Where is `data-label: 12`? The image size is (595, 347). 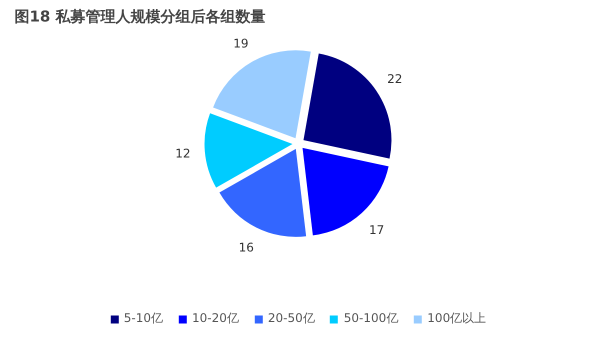 data-label: 12 is located at coordinates (183, 153).